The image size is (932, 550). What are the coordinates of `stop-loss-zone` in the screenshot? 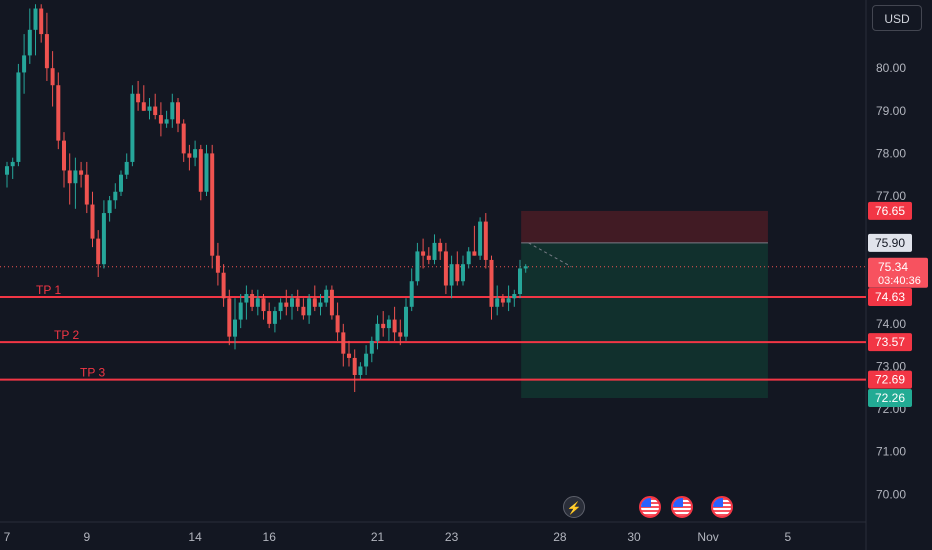 It's located at (644, 226).